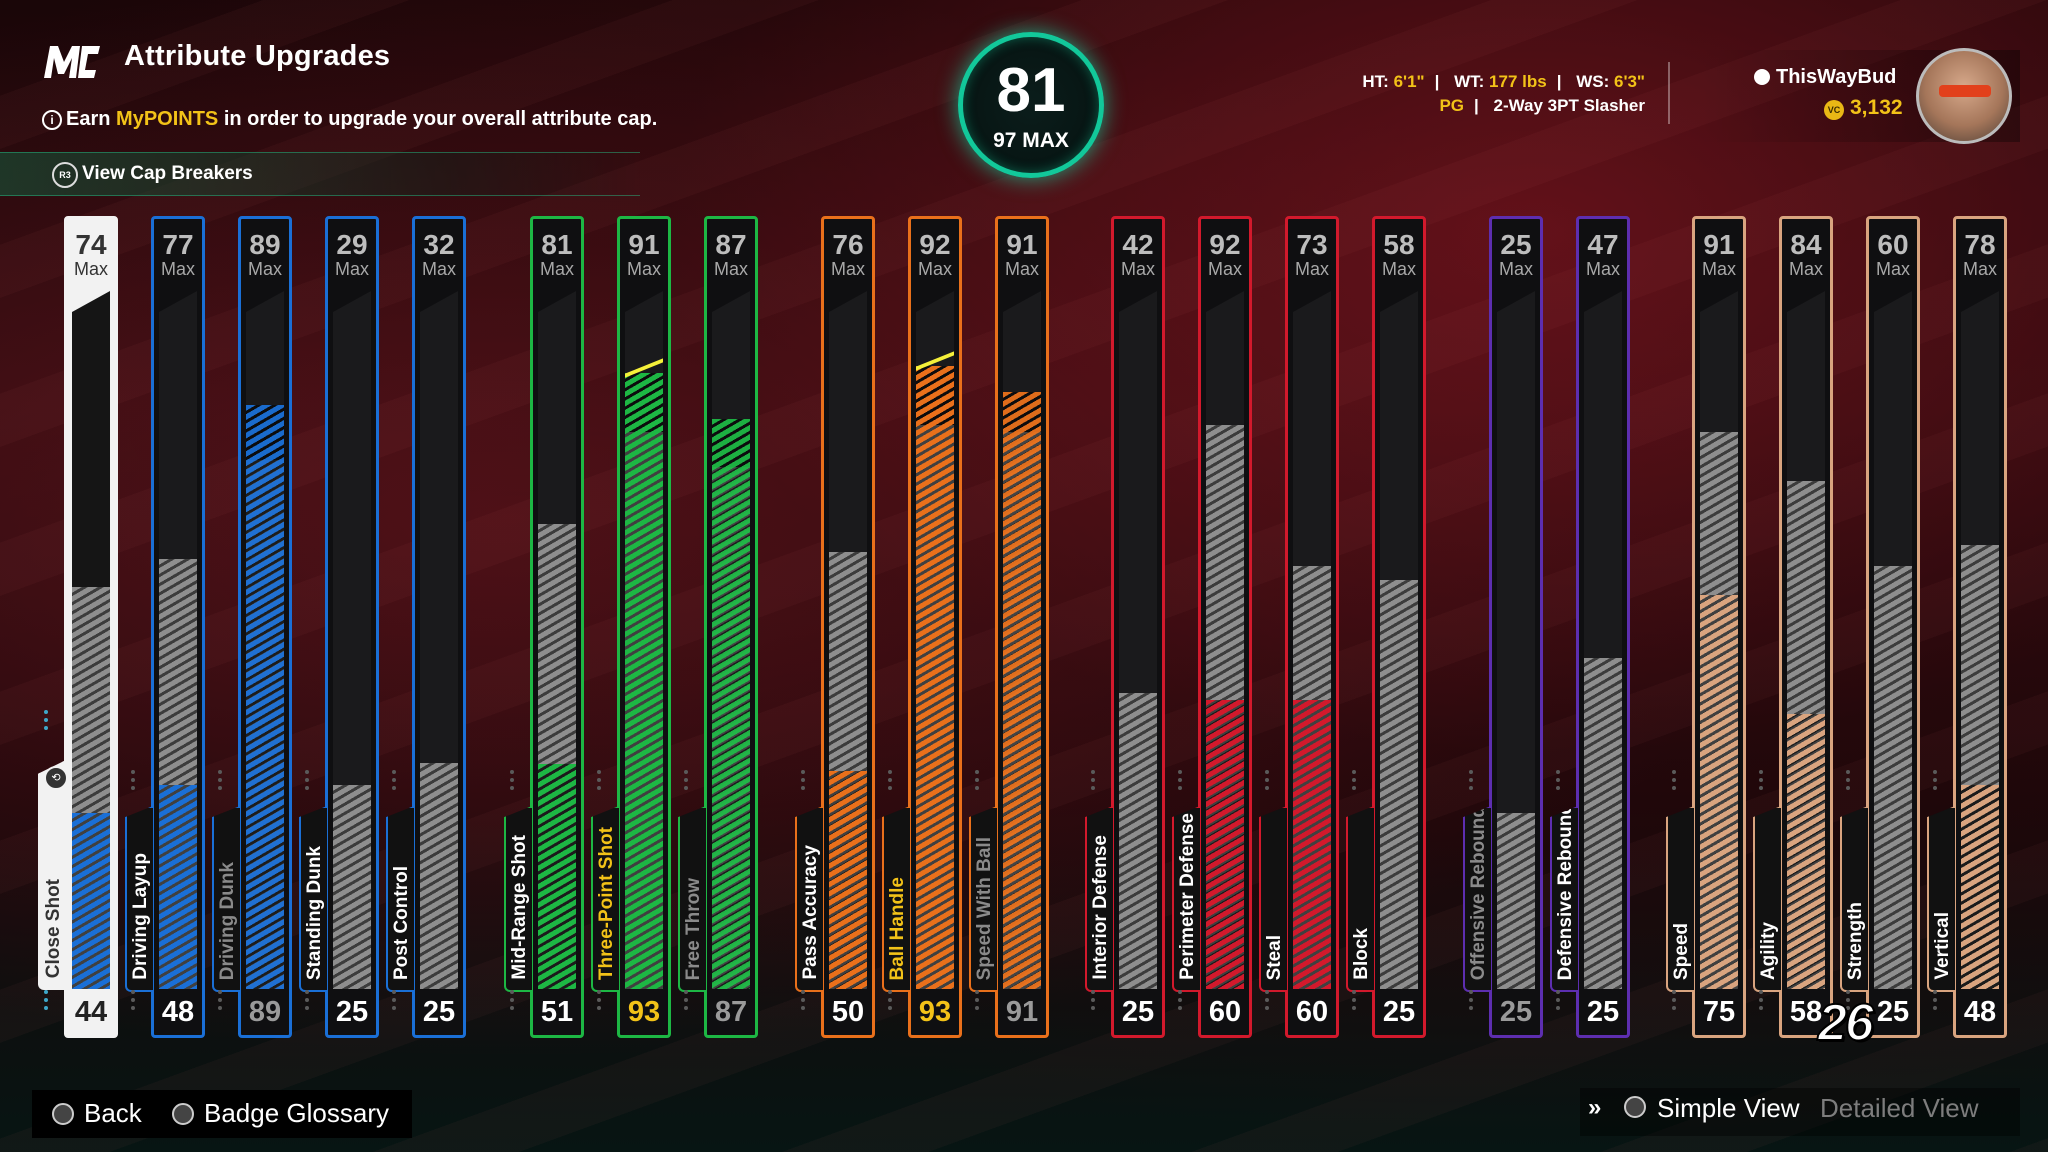 The width and height of the screenshot is (2048, 1152). I want to click on overall-rating-badge: 81 97 MAX, so click(1031, 105).